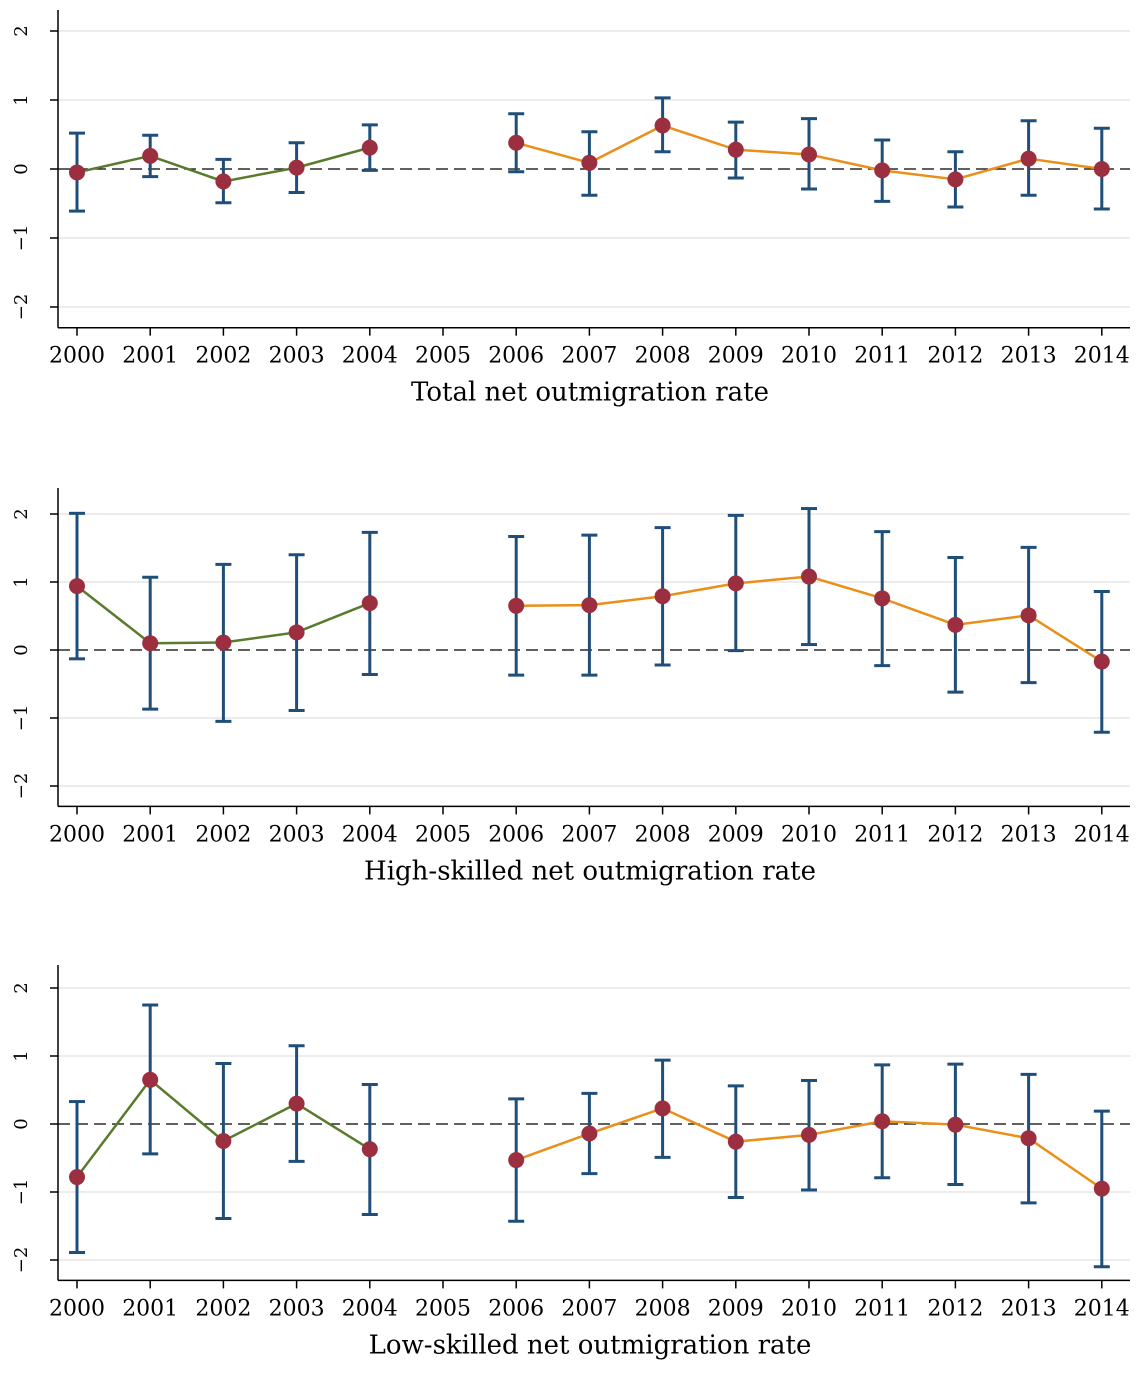  I want to click on x-axis-title: Total net outmigration rate, so click(590, 393).